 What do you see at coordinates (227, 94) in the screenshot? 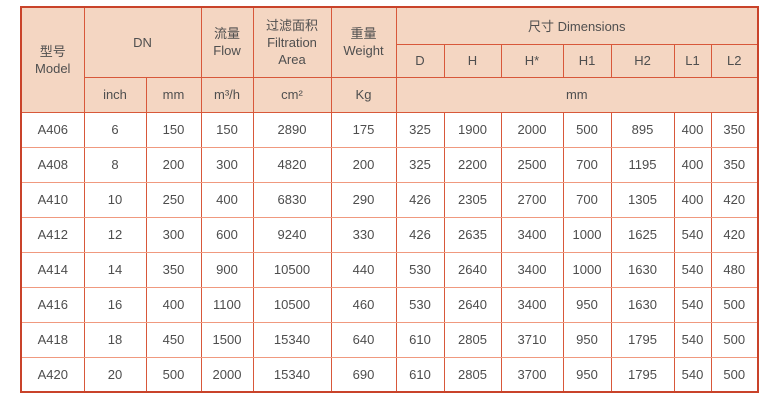
I see `unit-flow: m³/h` at bounding box center [227, 94].